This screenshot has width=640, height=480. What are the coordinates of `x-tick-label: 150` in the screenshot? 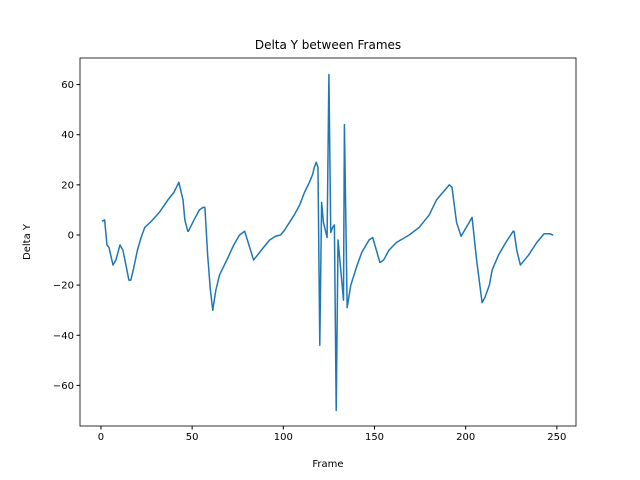 It's located at (374, 437).